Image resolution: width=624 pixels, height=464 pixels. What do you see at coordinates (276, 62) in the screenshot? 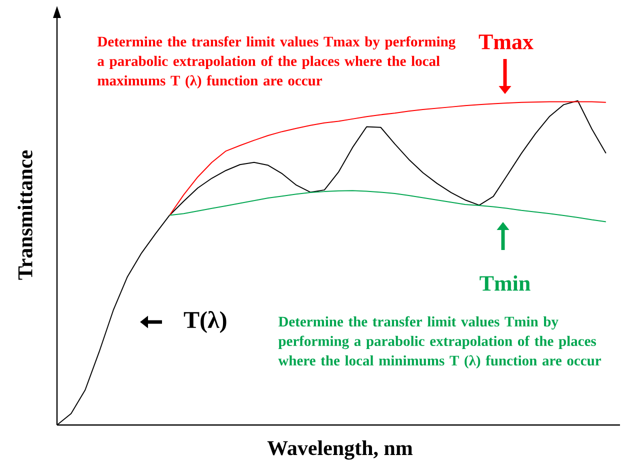
I see `text: Determine the transfer limit values Tmax by performing a parabolic extrapolation of the places where the local maximums T (λ) function are occur` at bounding box center [276, 62].